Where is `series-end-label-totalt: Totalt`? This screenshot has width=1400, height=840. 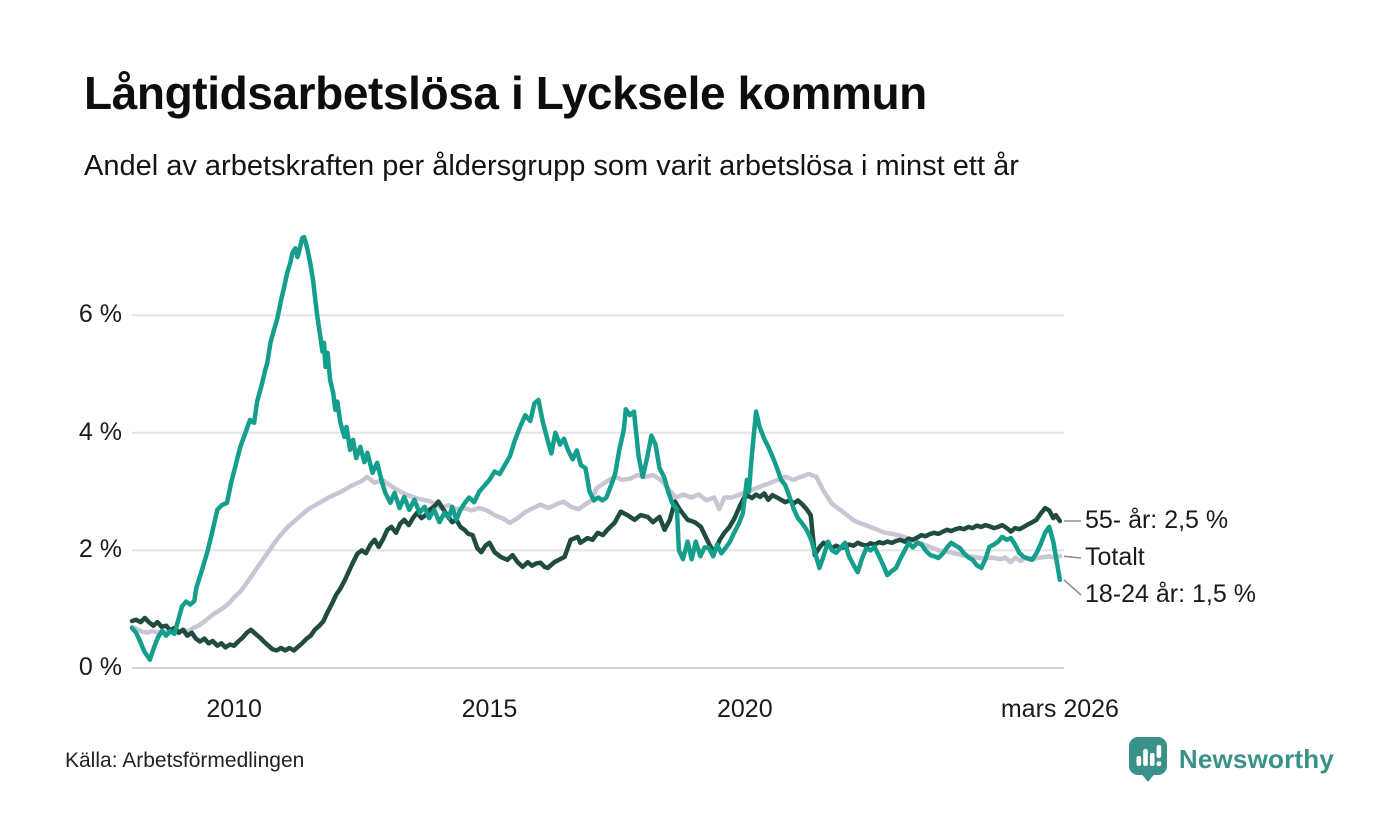
series-end-label-totalt: Totalt is located at coordinates (1115, 557).